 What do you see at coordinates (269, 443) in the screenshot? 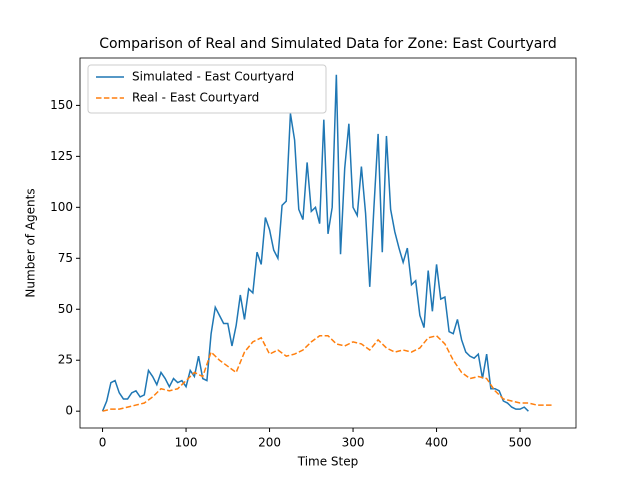
I see `x-tick-label: 200` at bounding box center [269, 443].